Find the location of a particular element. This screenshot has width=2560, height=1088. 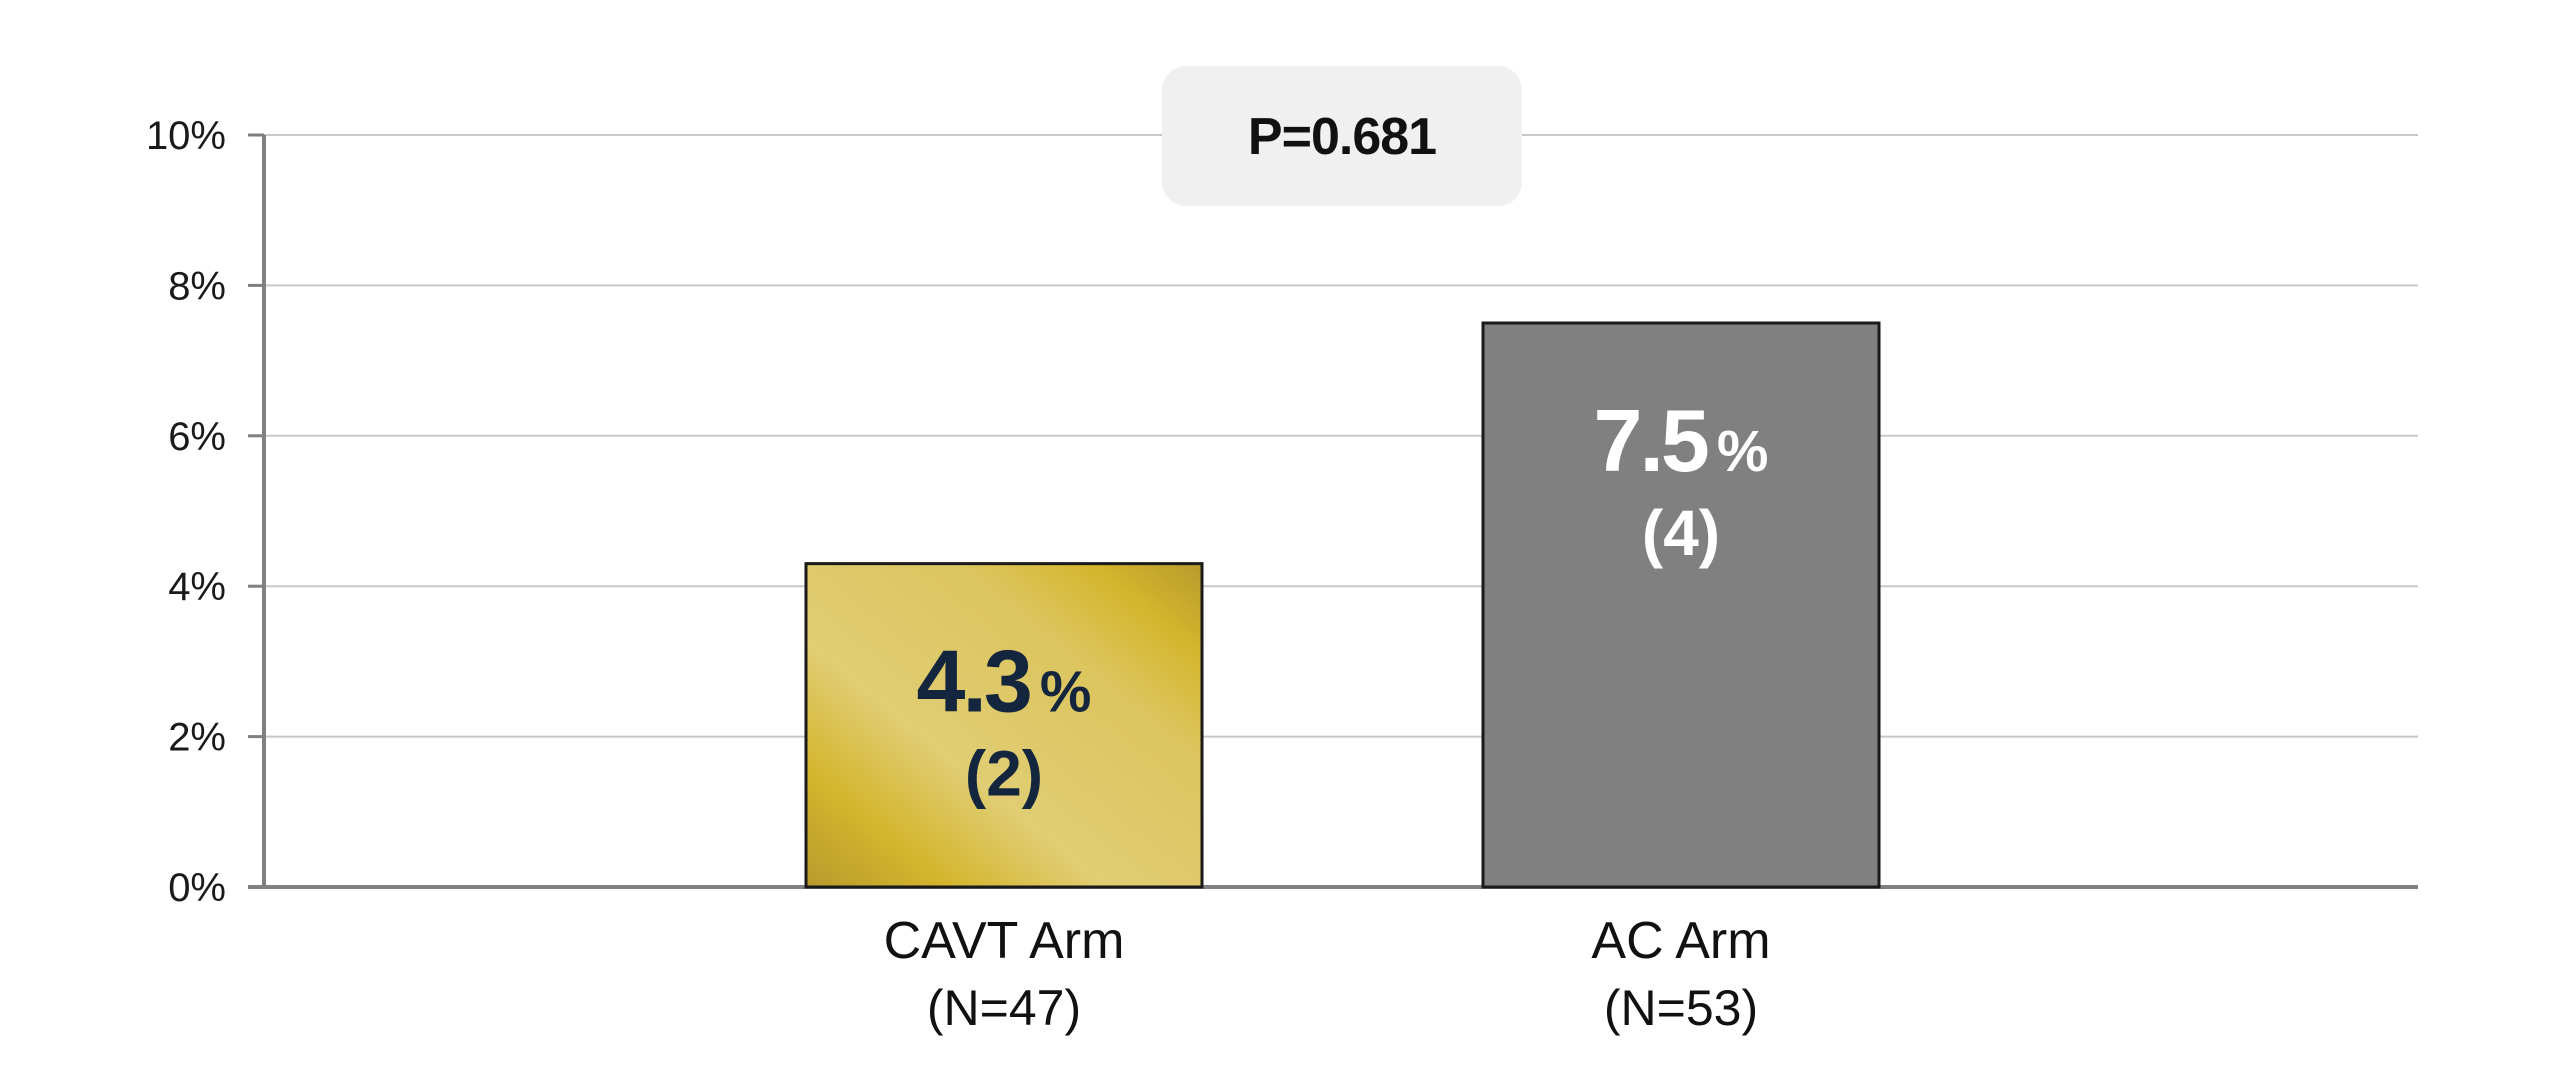

y-tick-label: 6% is located at coordinates (197, 437).